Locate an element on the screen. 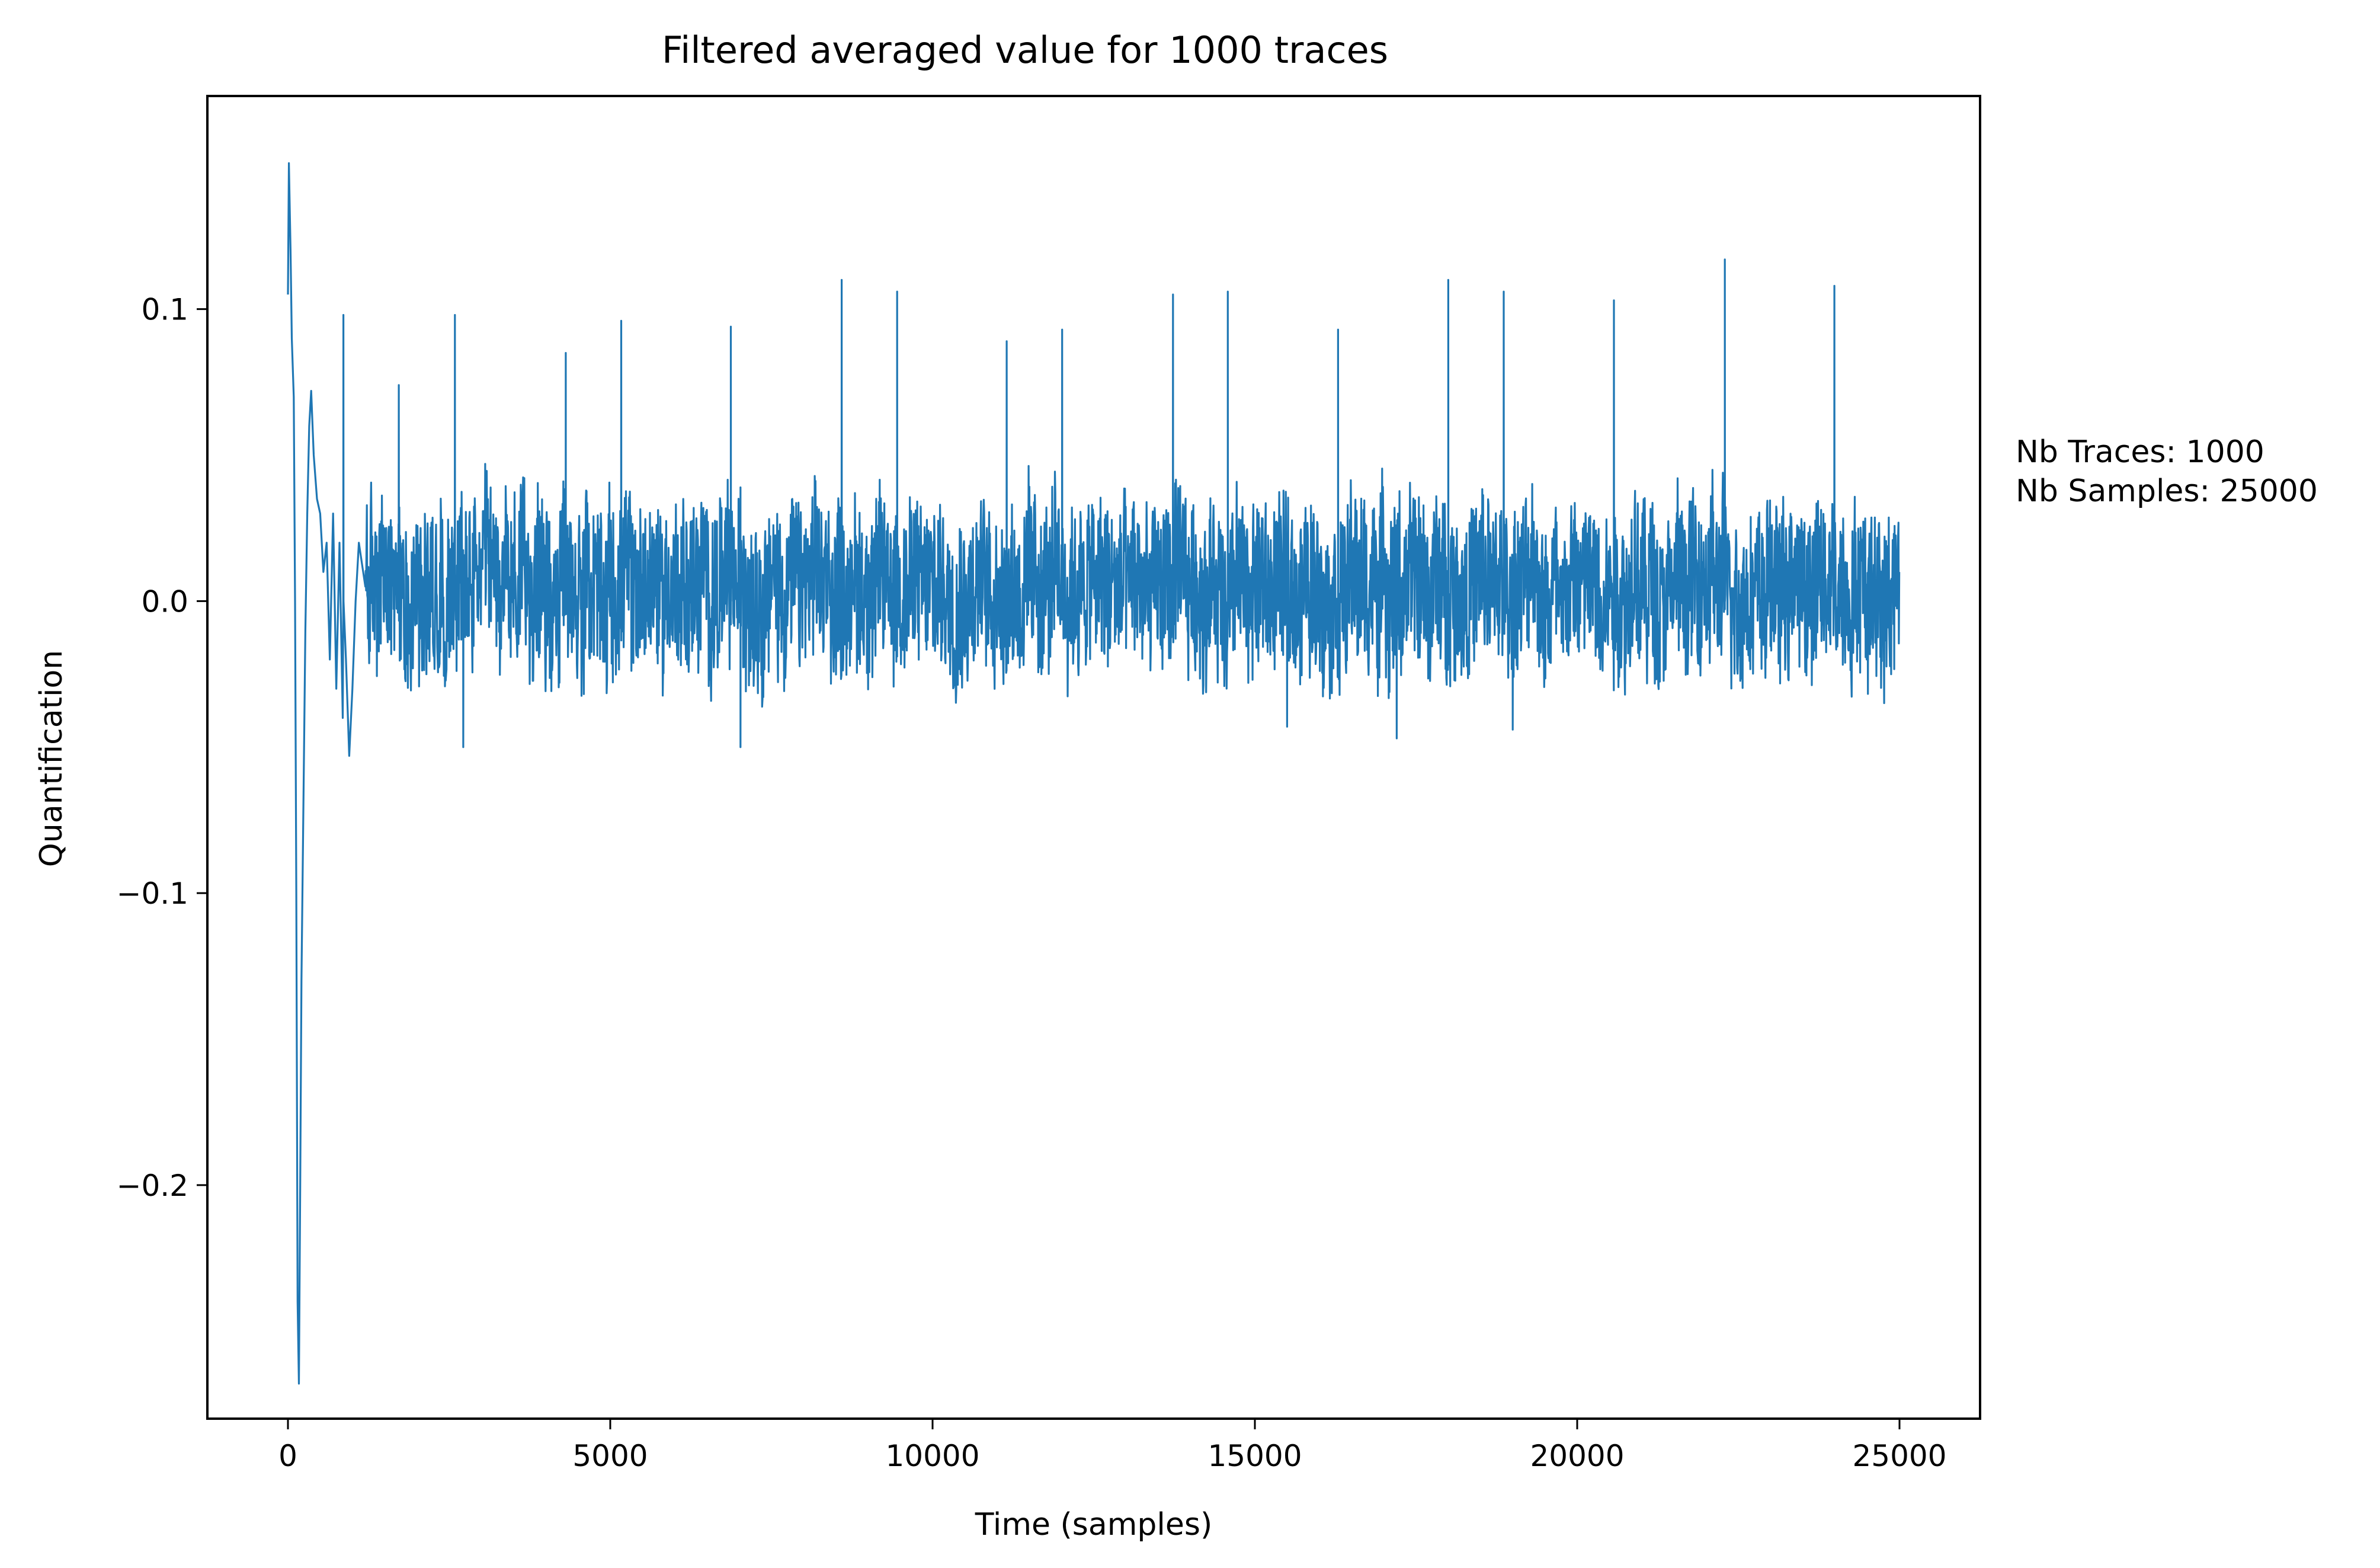 The image size is (2380, 1568). y-tick-label-2: −0.1 is located at coordinates (152, 893).